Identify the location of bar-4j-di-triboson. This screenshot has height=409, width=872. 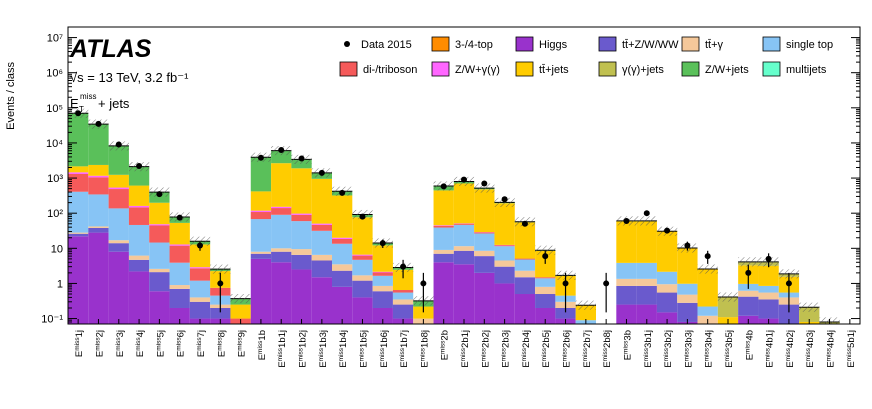
(139, 216).